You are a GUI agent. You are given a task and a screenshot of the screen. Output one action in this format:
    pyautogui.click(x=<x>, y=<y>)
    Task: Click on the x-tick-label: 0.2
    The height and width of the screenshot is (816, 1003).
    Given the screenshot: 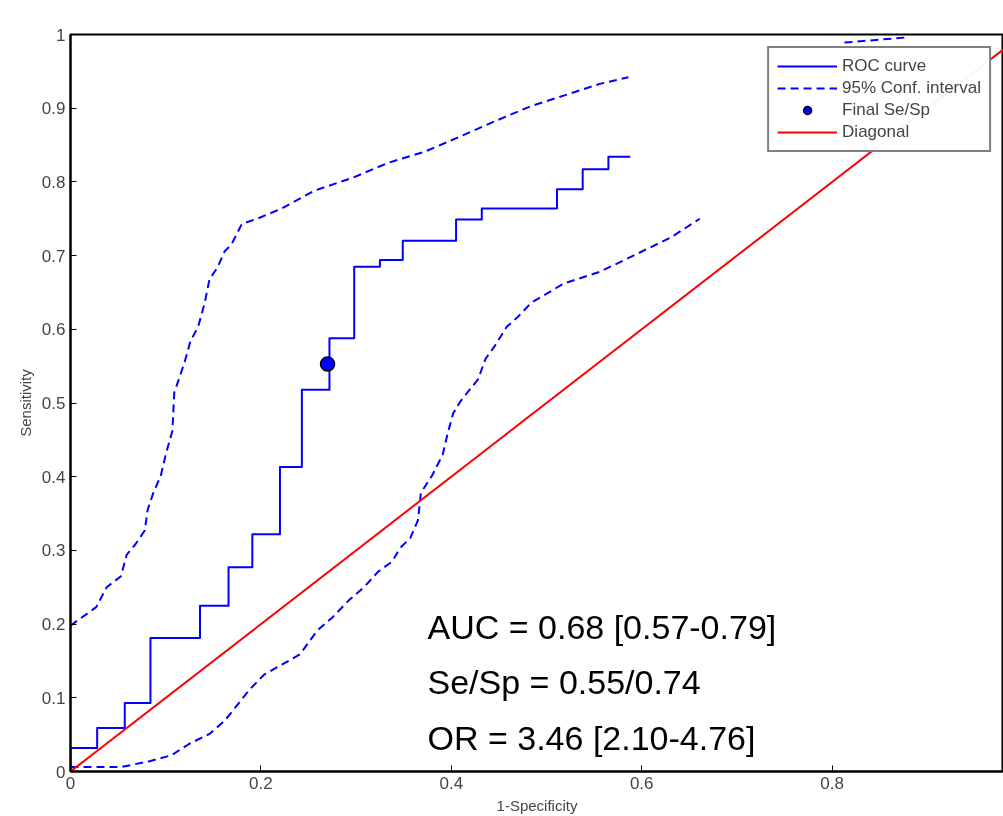 What is the action you would take?
    pyautogui.click(x=261, y=783)
    